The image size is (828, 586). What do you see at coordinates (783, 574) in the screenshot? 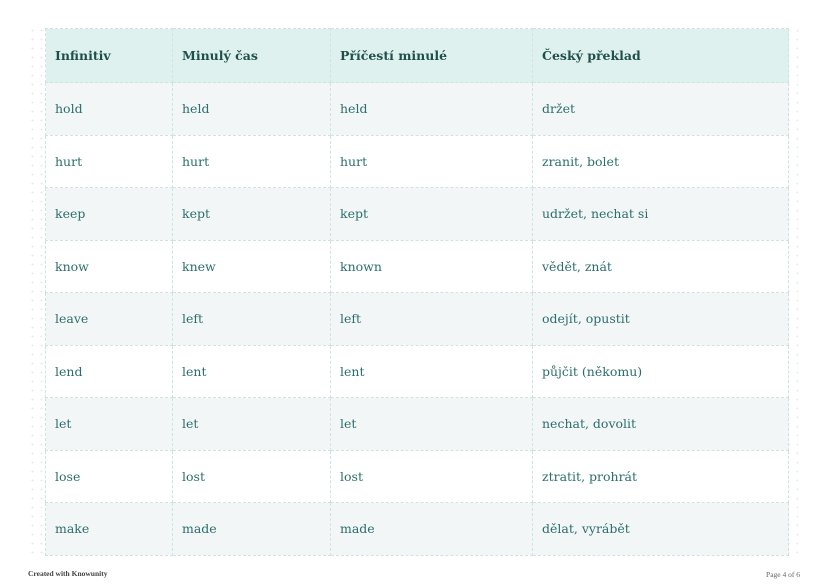
I see `footer-page-number: Page 4 of 6` at bounding box center [783, 574].